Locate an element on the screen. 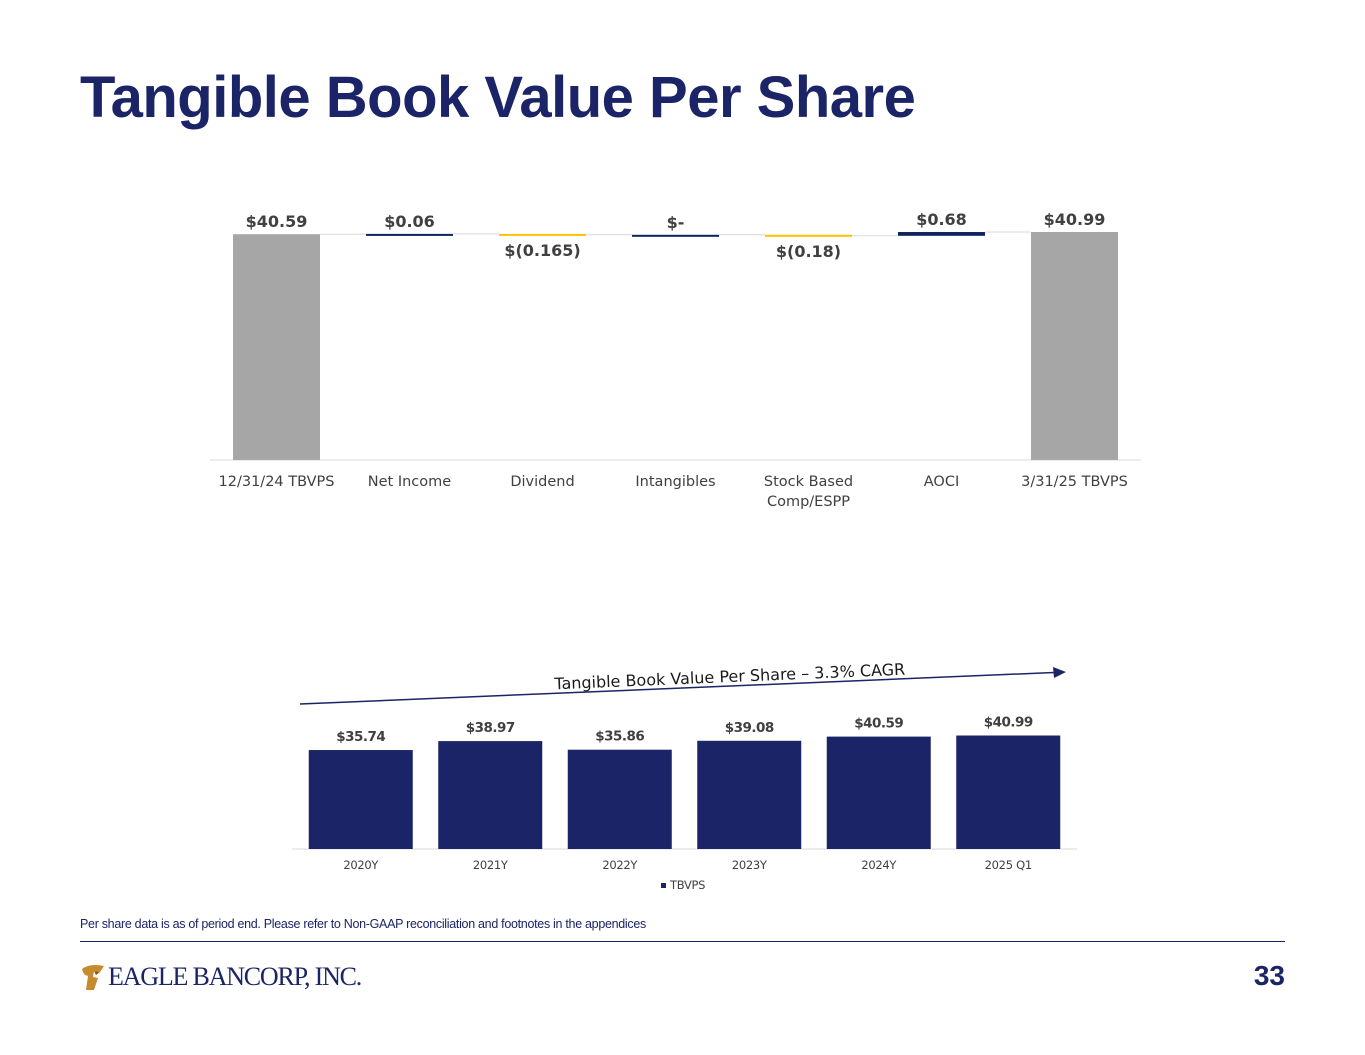 The image size is (1365, 1055). waterfall-value-label: $40.99 is located at coordinates (1075, 219).